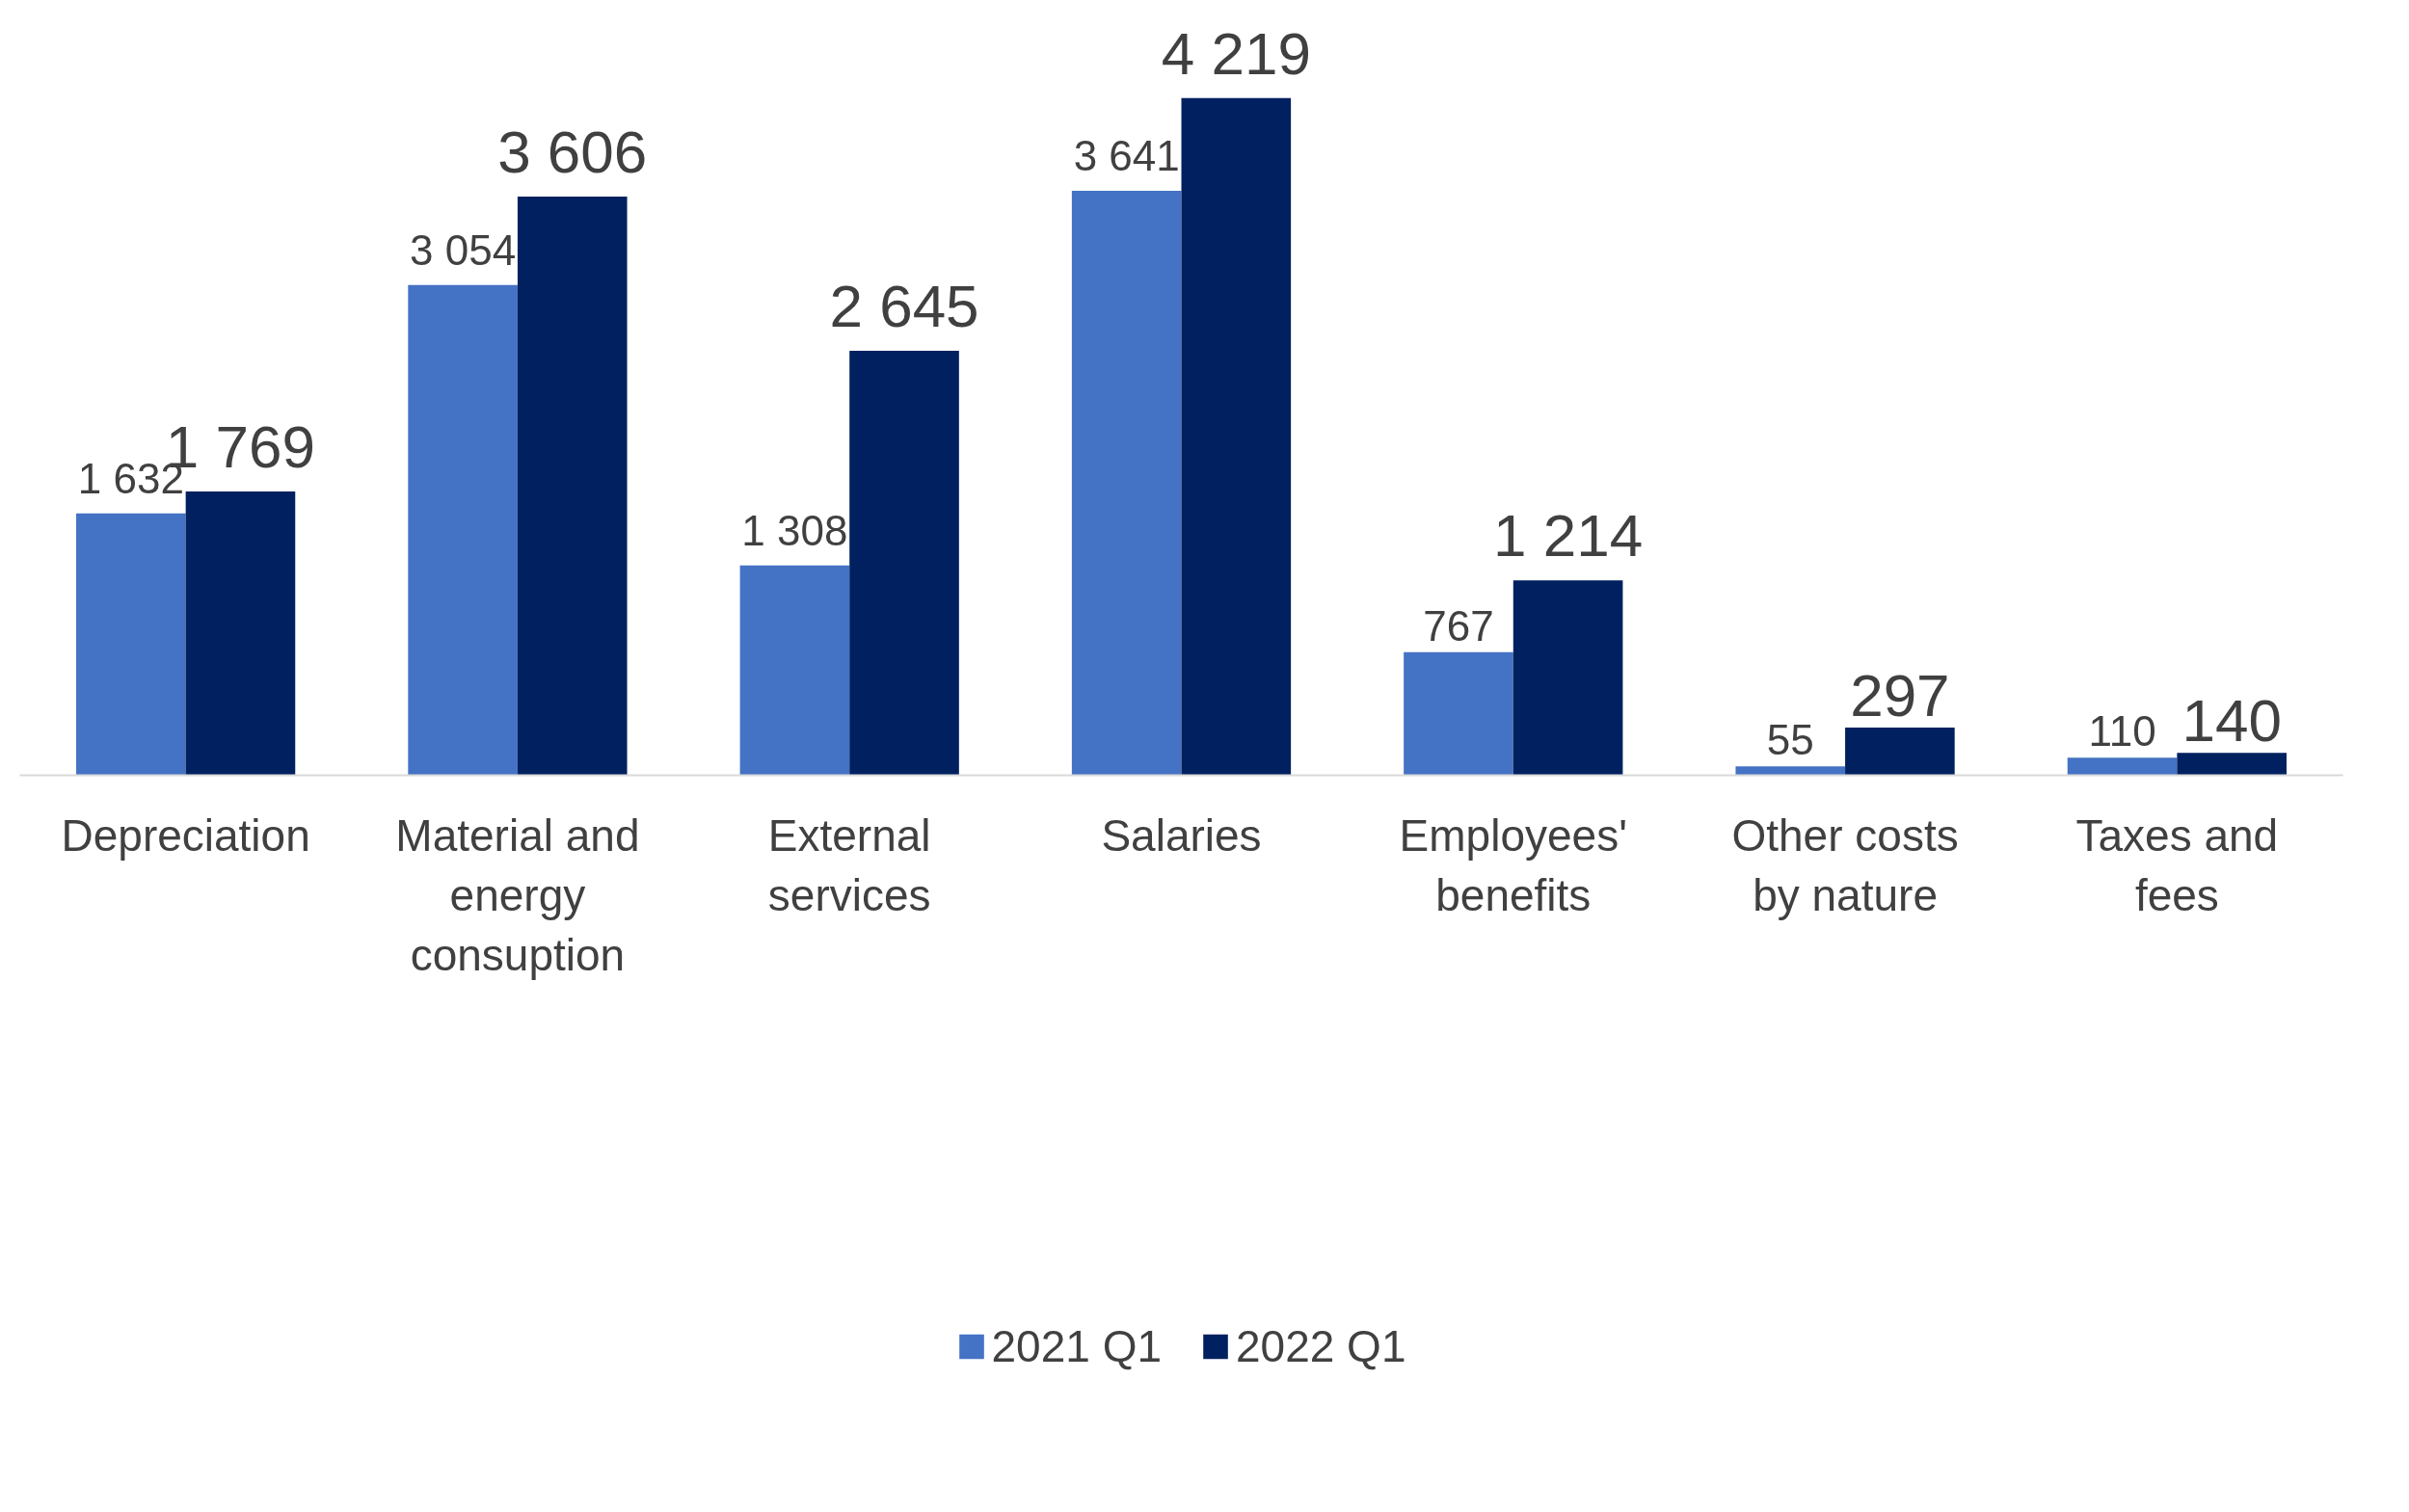  I want to click on x-tick-label: Depreciation, so click(185, 835).